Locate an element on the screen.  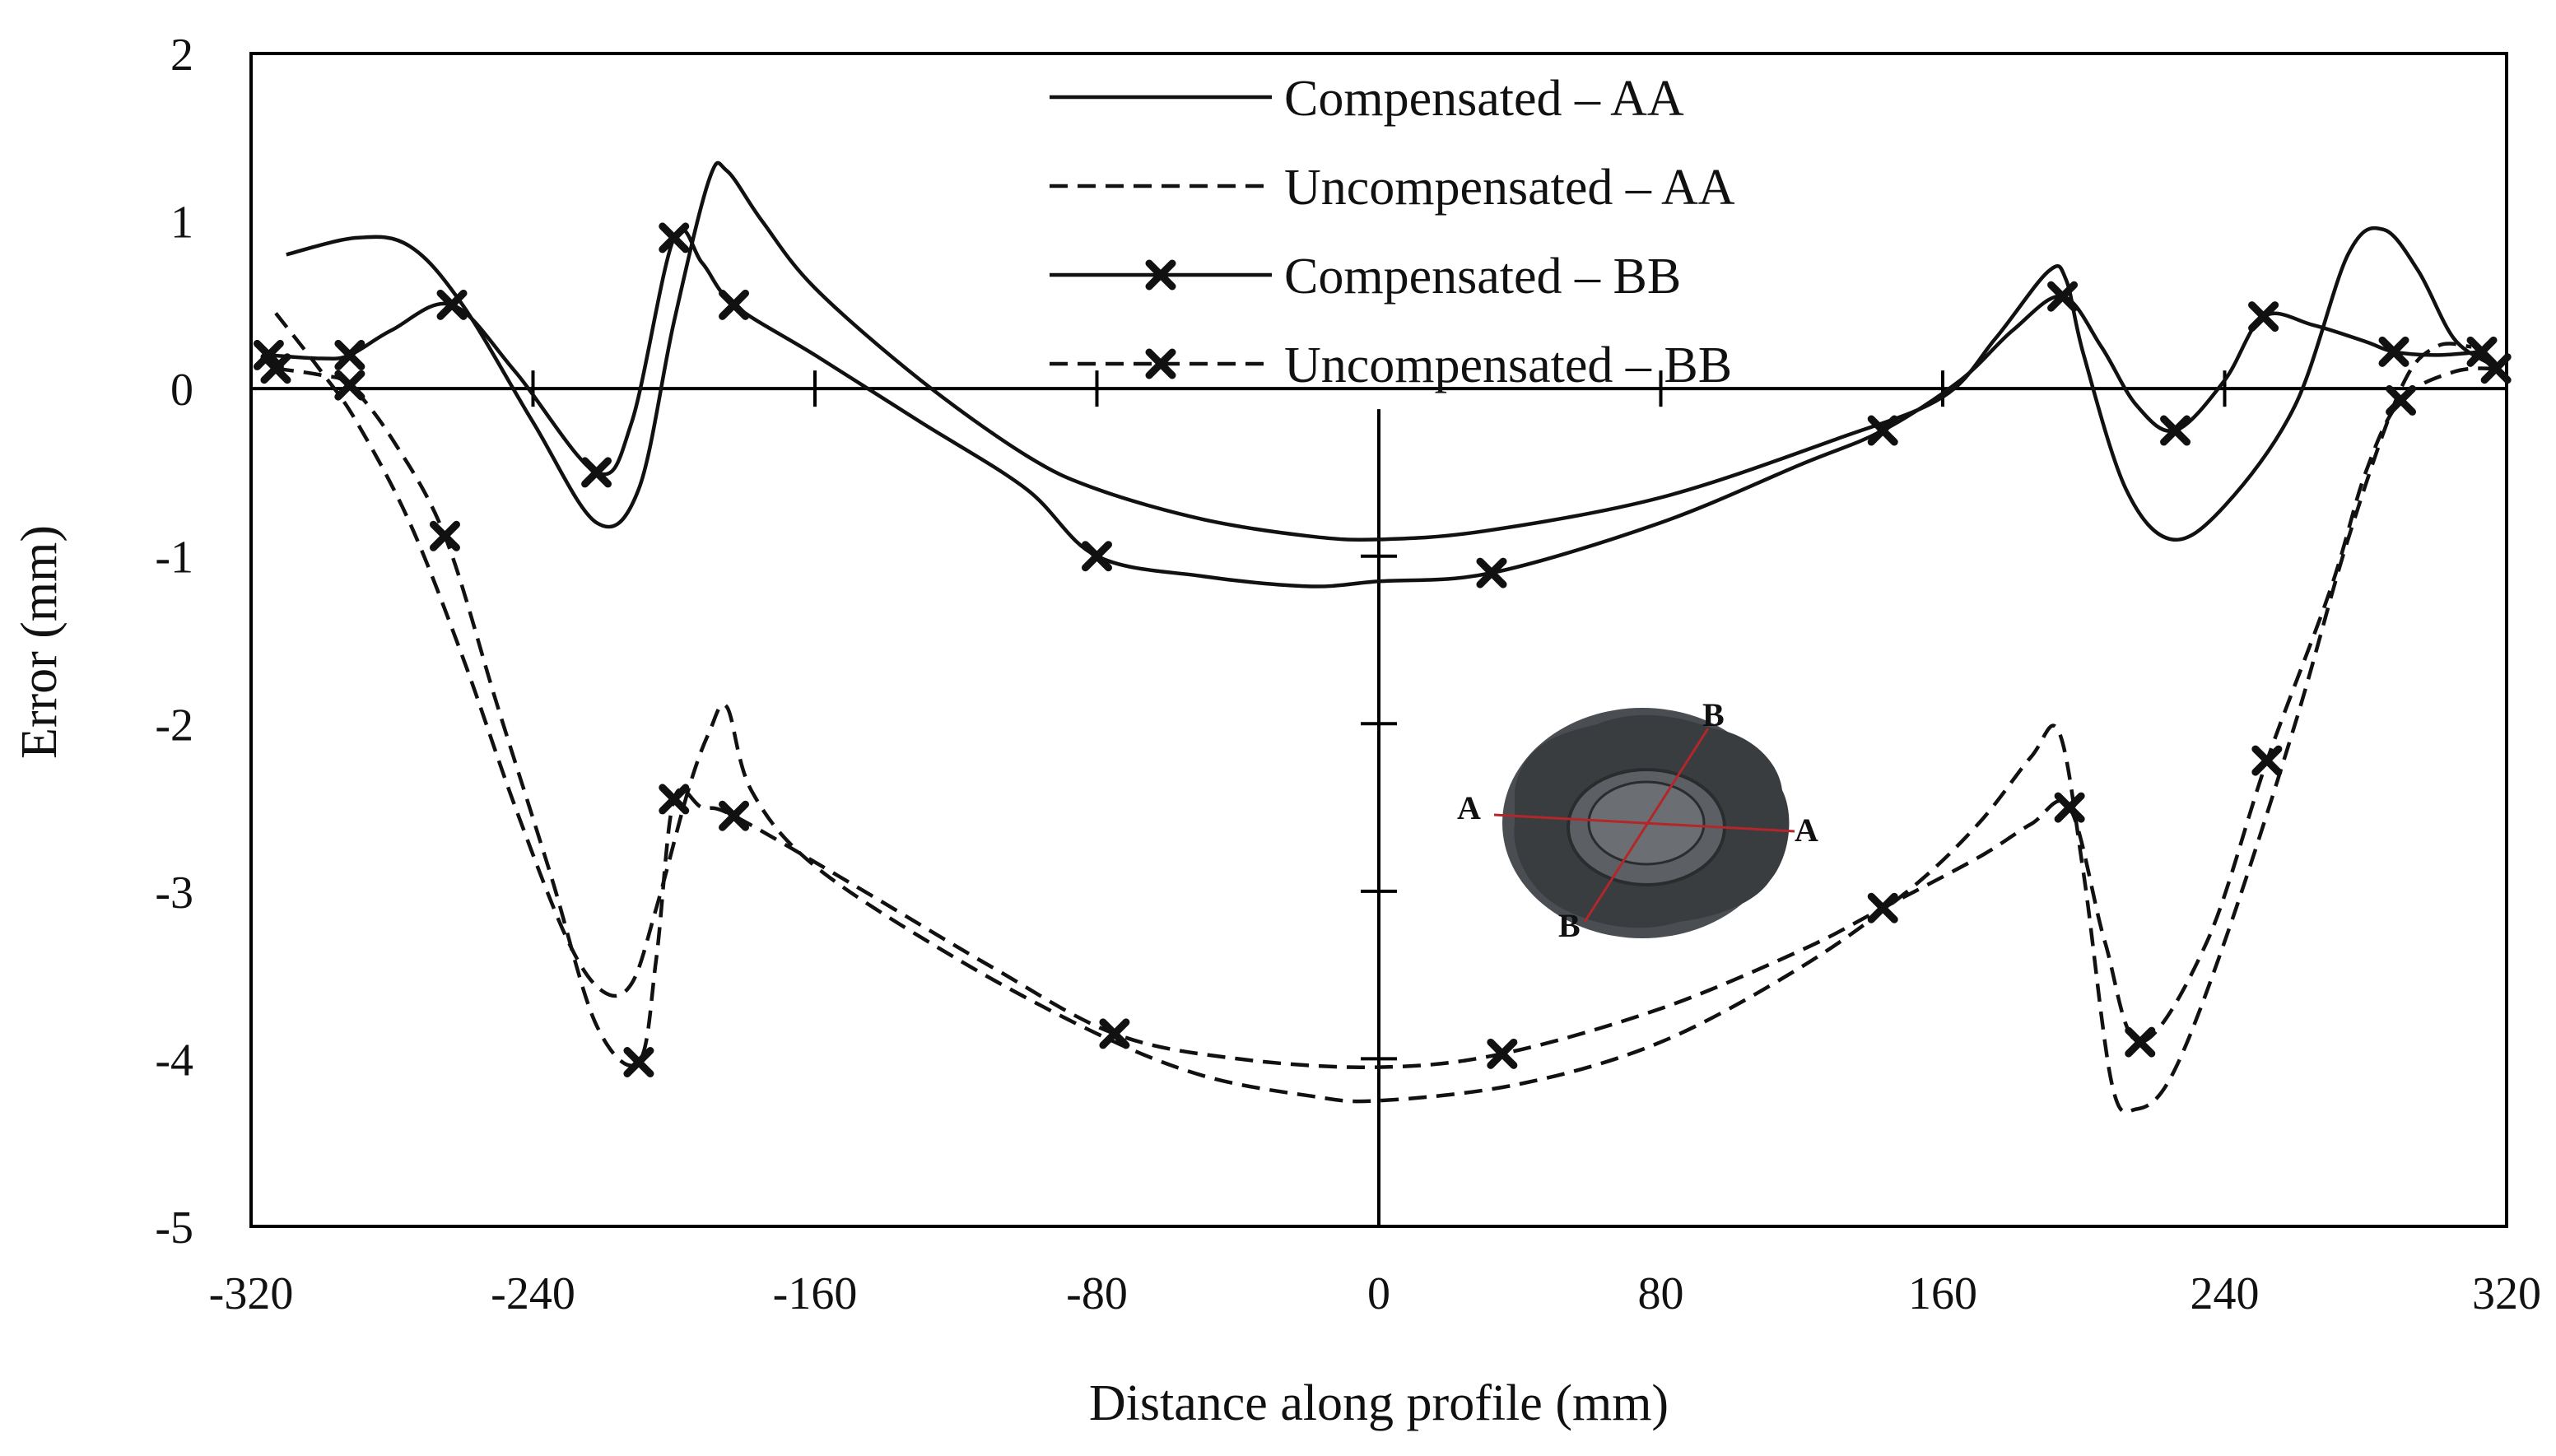
y-tick-label: -5 is located at coordinates (174, 1228).